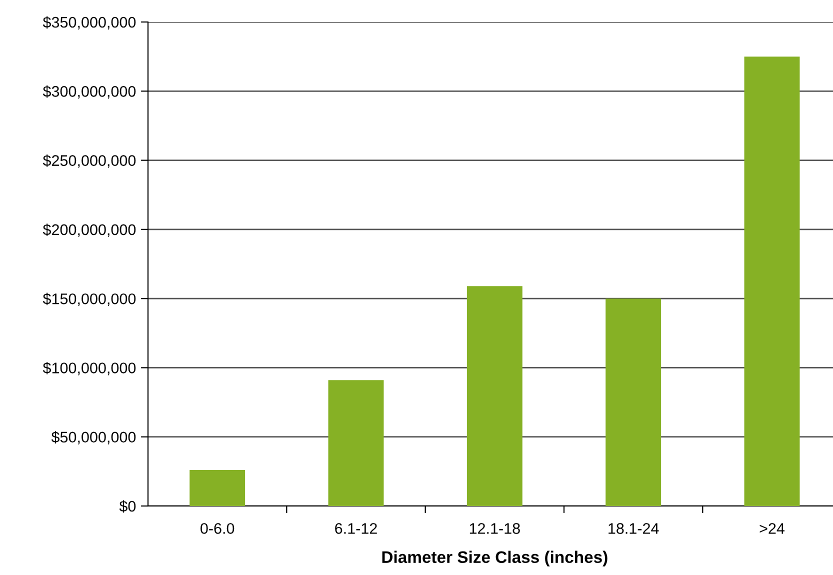 This screenshot has width=833, height=575. What do you see at coordinates (127, 506) in the screenshot?
I see `y-tick-label: $0` at bounding box center [127, 506].